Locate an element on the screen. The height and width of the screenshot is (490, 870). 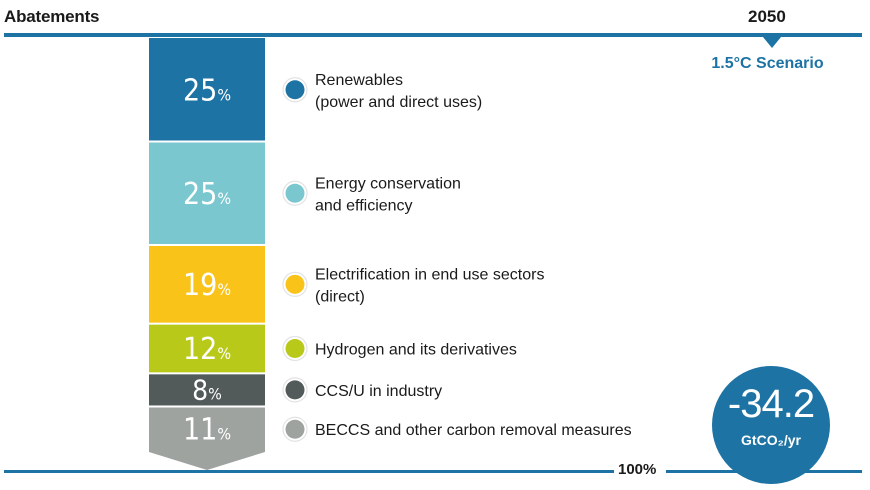
legend-label-1: Renewables is located at coordinates (359, 80).